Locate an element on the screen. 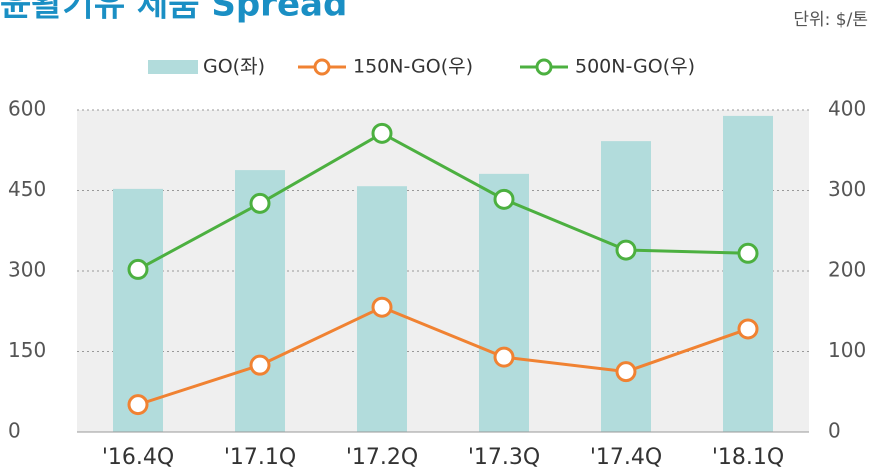  legend-label: GO(좌) is located at coordinates (234, 67).